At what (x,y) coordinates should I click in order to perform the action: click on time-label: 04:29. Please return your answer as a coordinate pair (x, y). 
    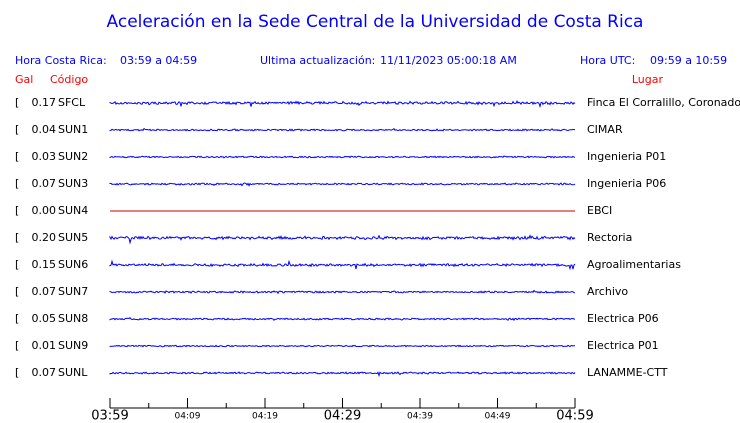
    Looking at the image, I should click on (342, 416).